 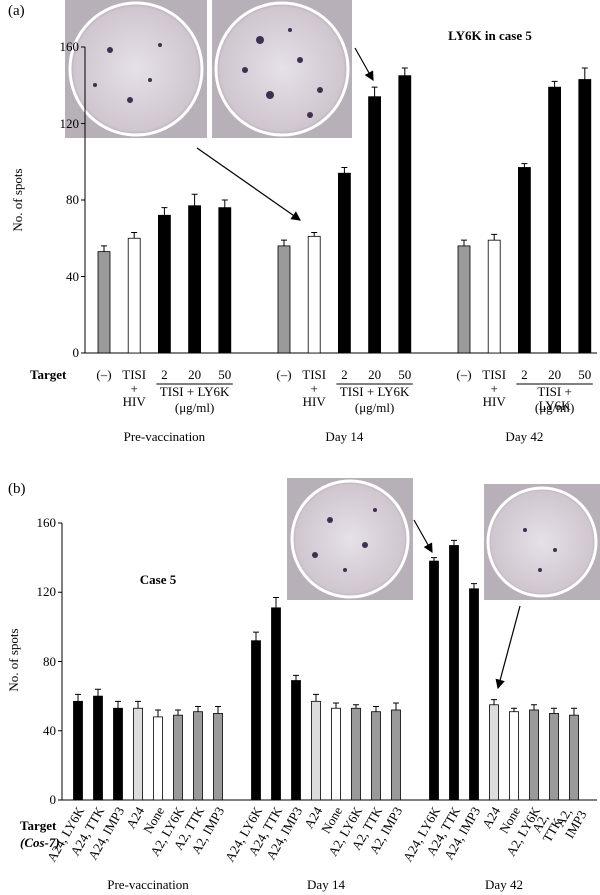 What do you see at coordinates (40, 842) in the screenshot?
I see `x-axis-sublabel: (Cos-7)` at bounding box center [40, 842].